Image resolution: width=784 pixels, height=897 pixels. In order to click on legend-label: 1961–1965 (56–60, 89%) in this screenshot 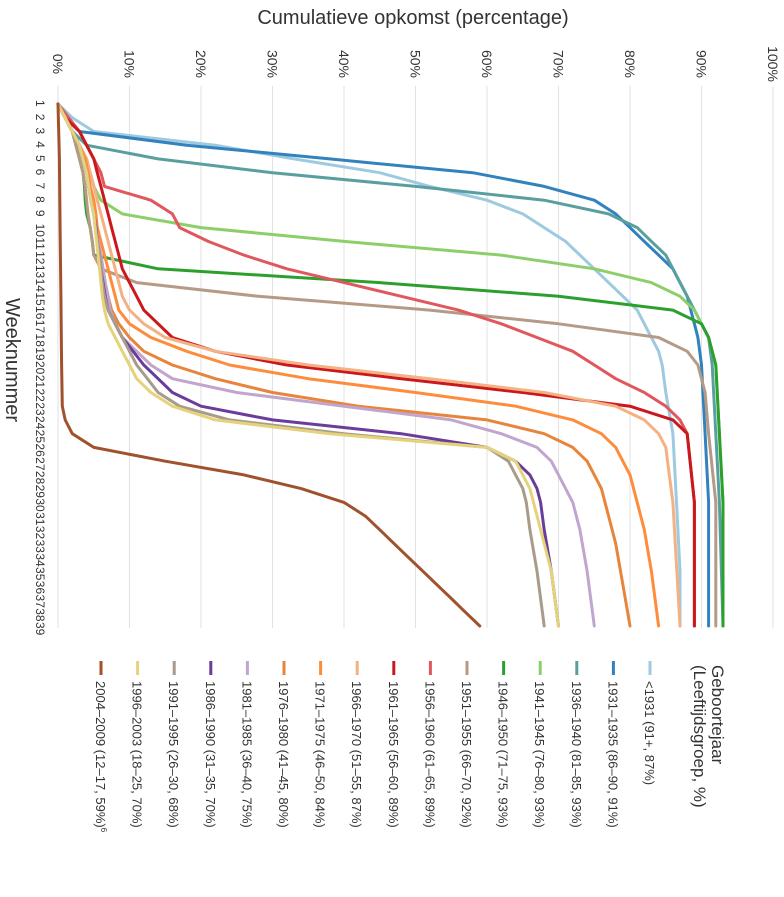, I will do `click(393, 754)`.